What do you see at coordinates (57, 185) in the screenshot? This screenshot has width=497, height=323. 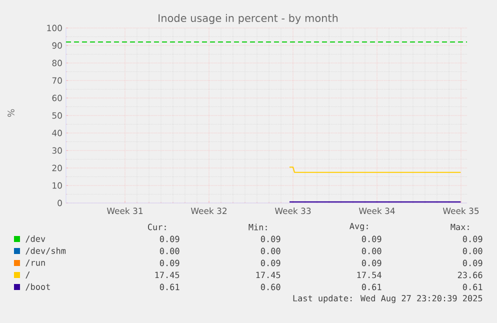 I see `y-tick-label: 10` at bounding box center [57, 185].